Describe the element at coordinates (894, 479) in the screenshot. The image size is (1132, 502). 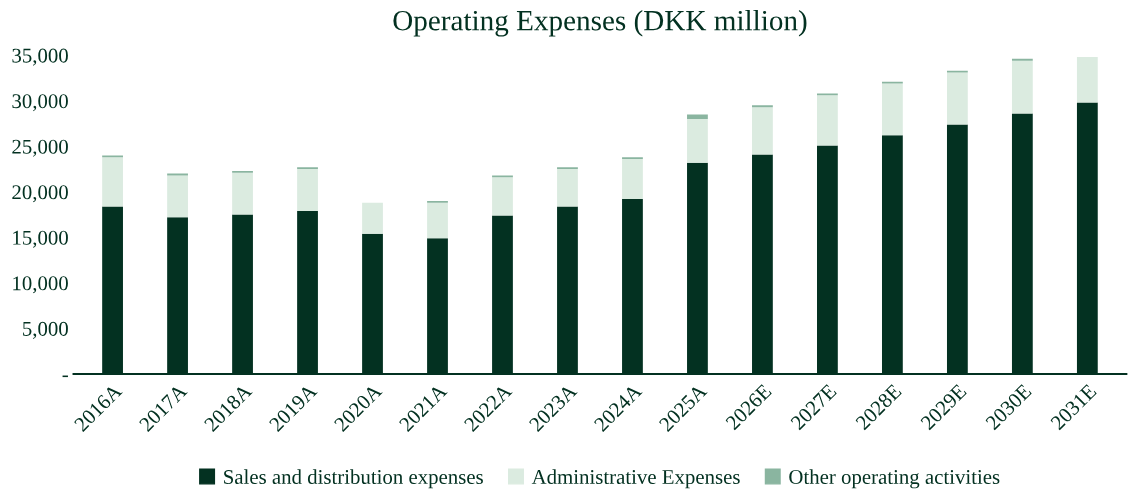
I see `legend-label: Other operating activities` at that location.